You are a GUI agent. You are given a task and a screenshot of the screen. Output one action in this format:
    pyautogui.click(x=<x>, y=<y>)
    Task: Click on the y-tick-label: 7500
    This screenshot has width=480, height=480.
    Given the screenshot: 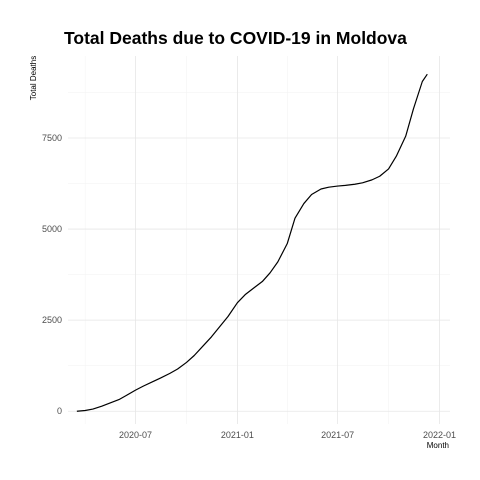 What is the action you would take?
    pyautogui.click(x=52, y=138)
    